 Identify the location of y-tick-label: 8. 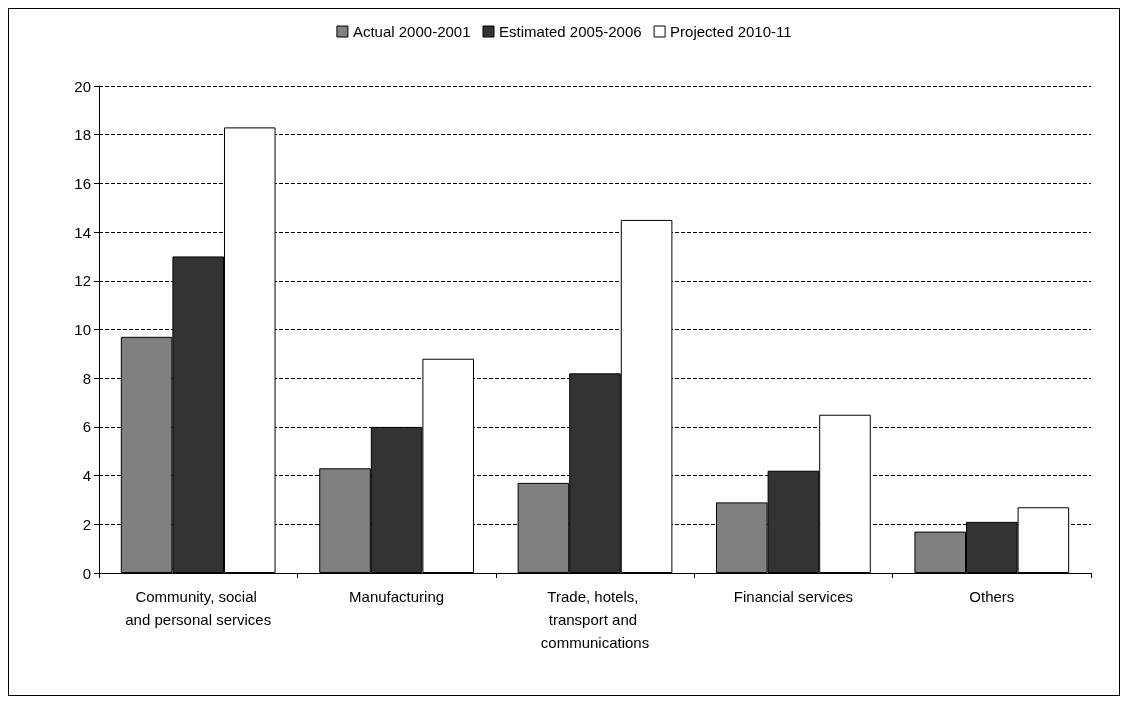
(86, 378).